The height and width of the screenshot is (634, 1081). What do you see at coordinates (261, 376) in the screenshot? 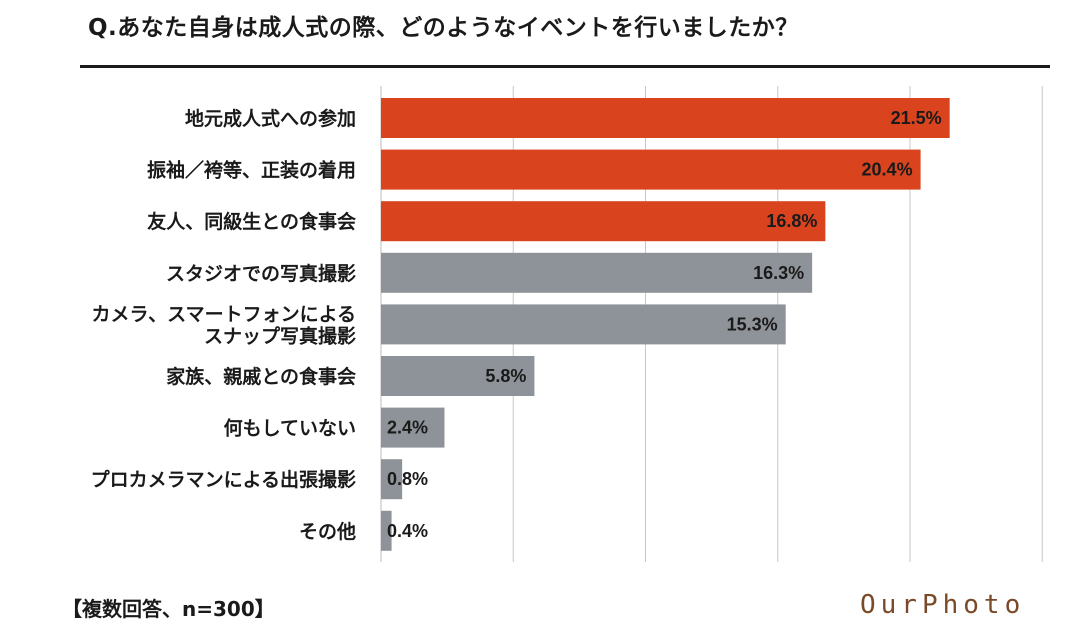
I see `category-label: 家族、親戚との食事会` at bounding box center [261, 376].